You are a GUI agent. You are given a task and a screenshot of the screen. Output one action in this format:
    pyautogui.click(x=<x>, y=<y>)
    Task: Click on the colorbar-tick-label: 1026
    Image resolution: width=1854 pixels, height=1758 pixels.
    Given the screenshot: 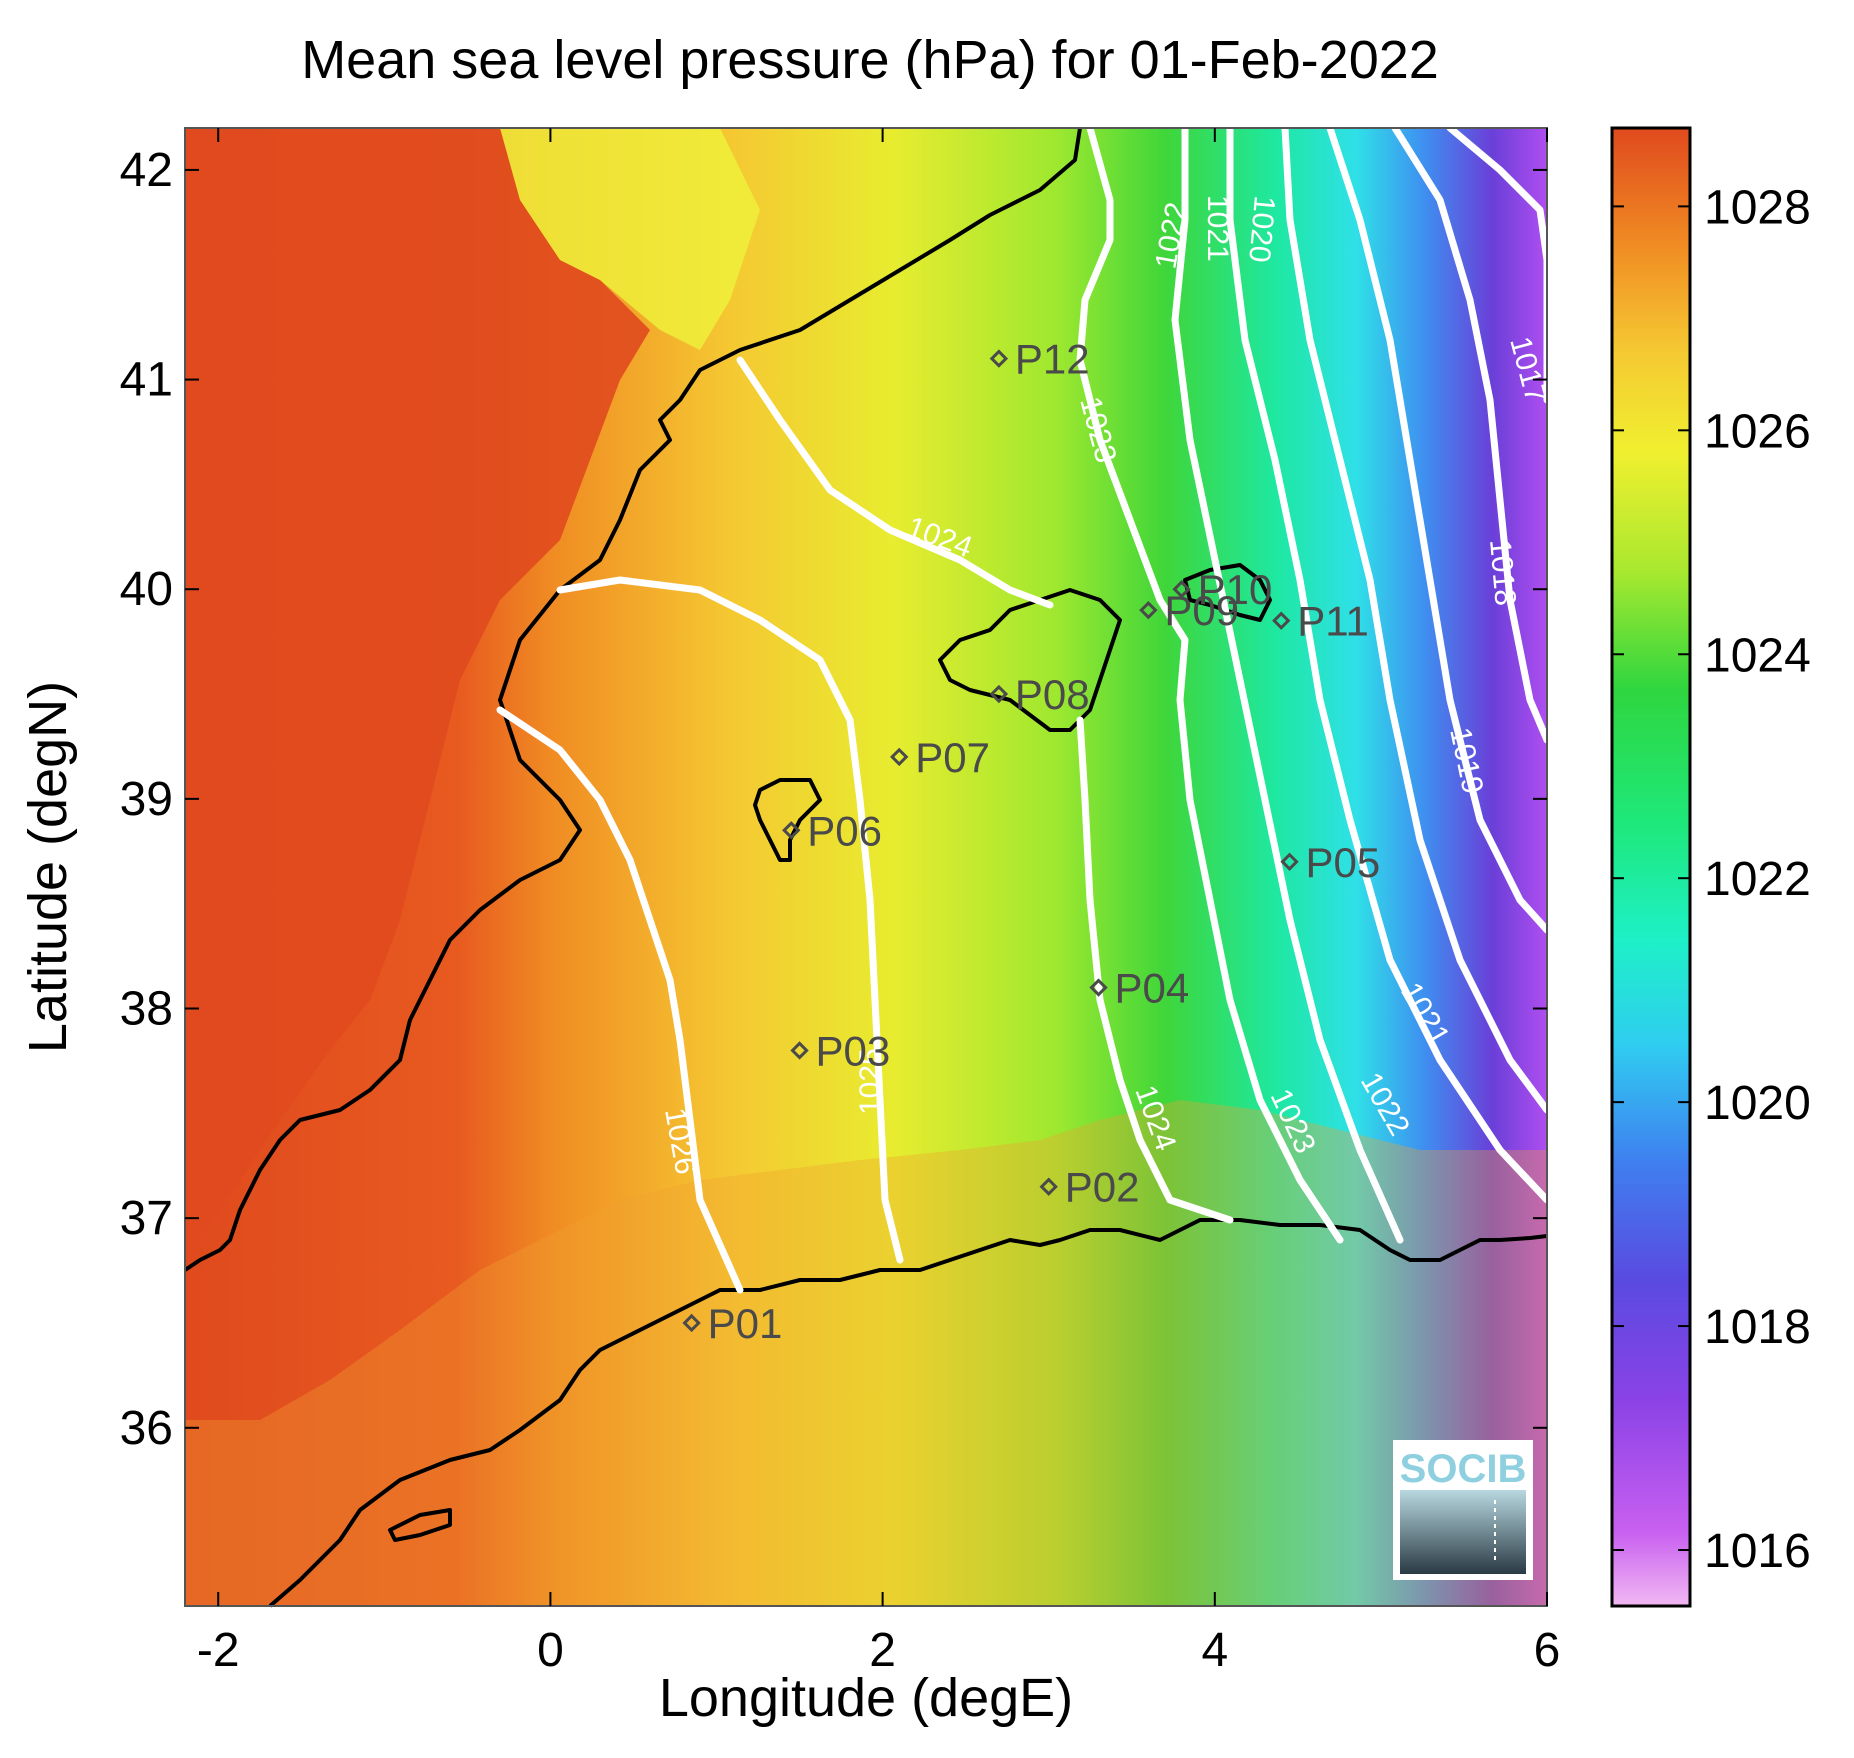 What is the action you would take?
    pyautogui.click(x=1757, y=431)
    